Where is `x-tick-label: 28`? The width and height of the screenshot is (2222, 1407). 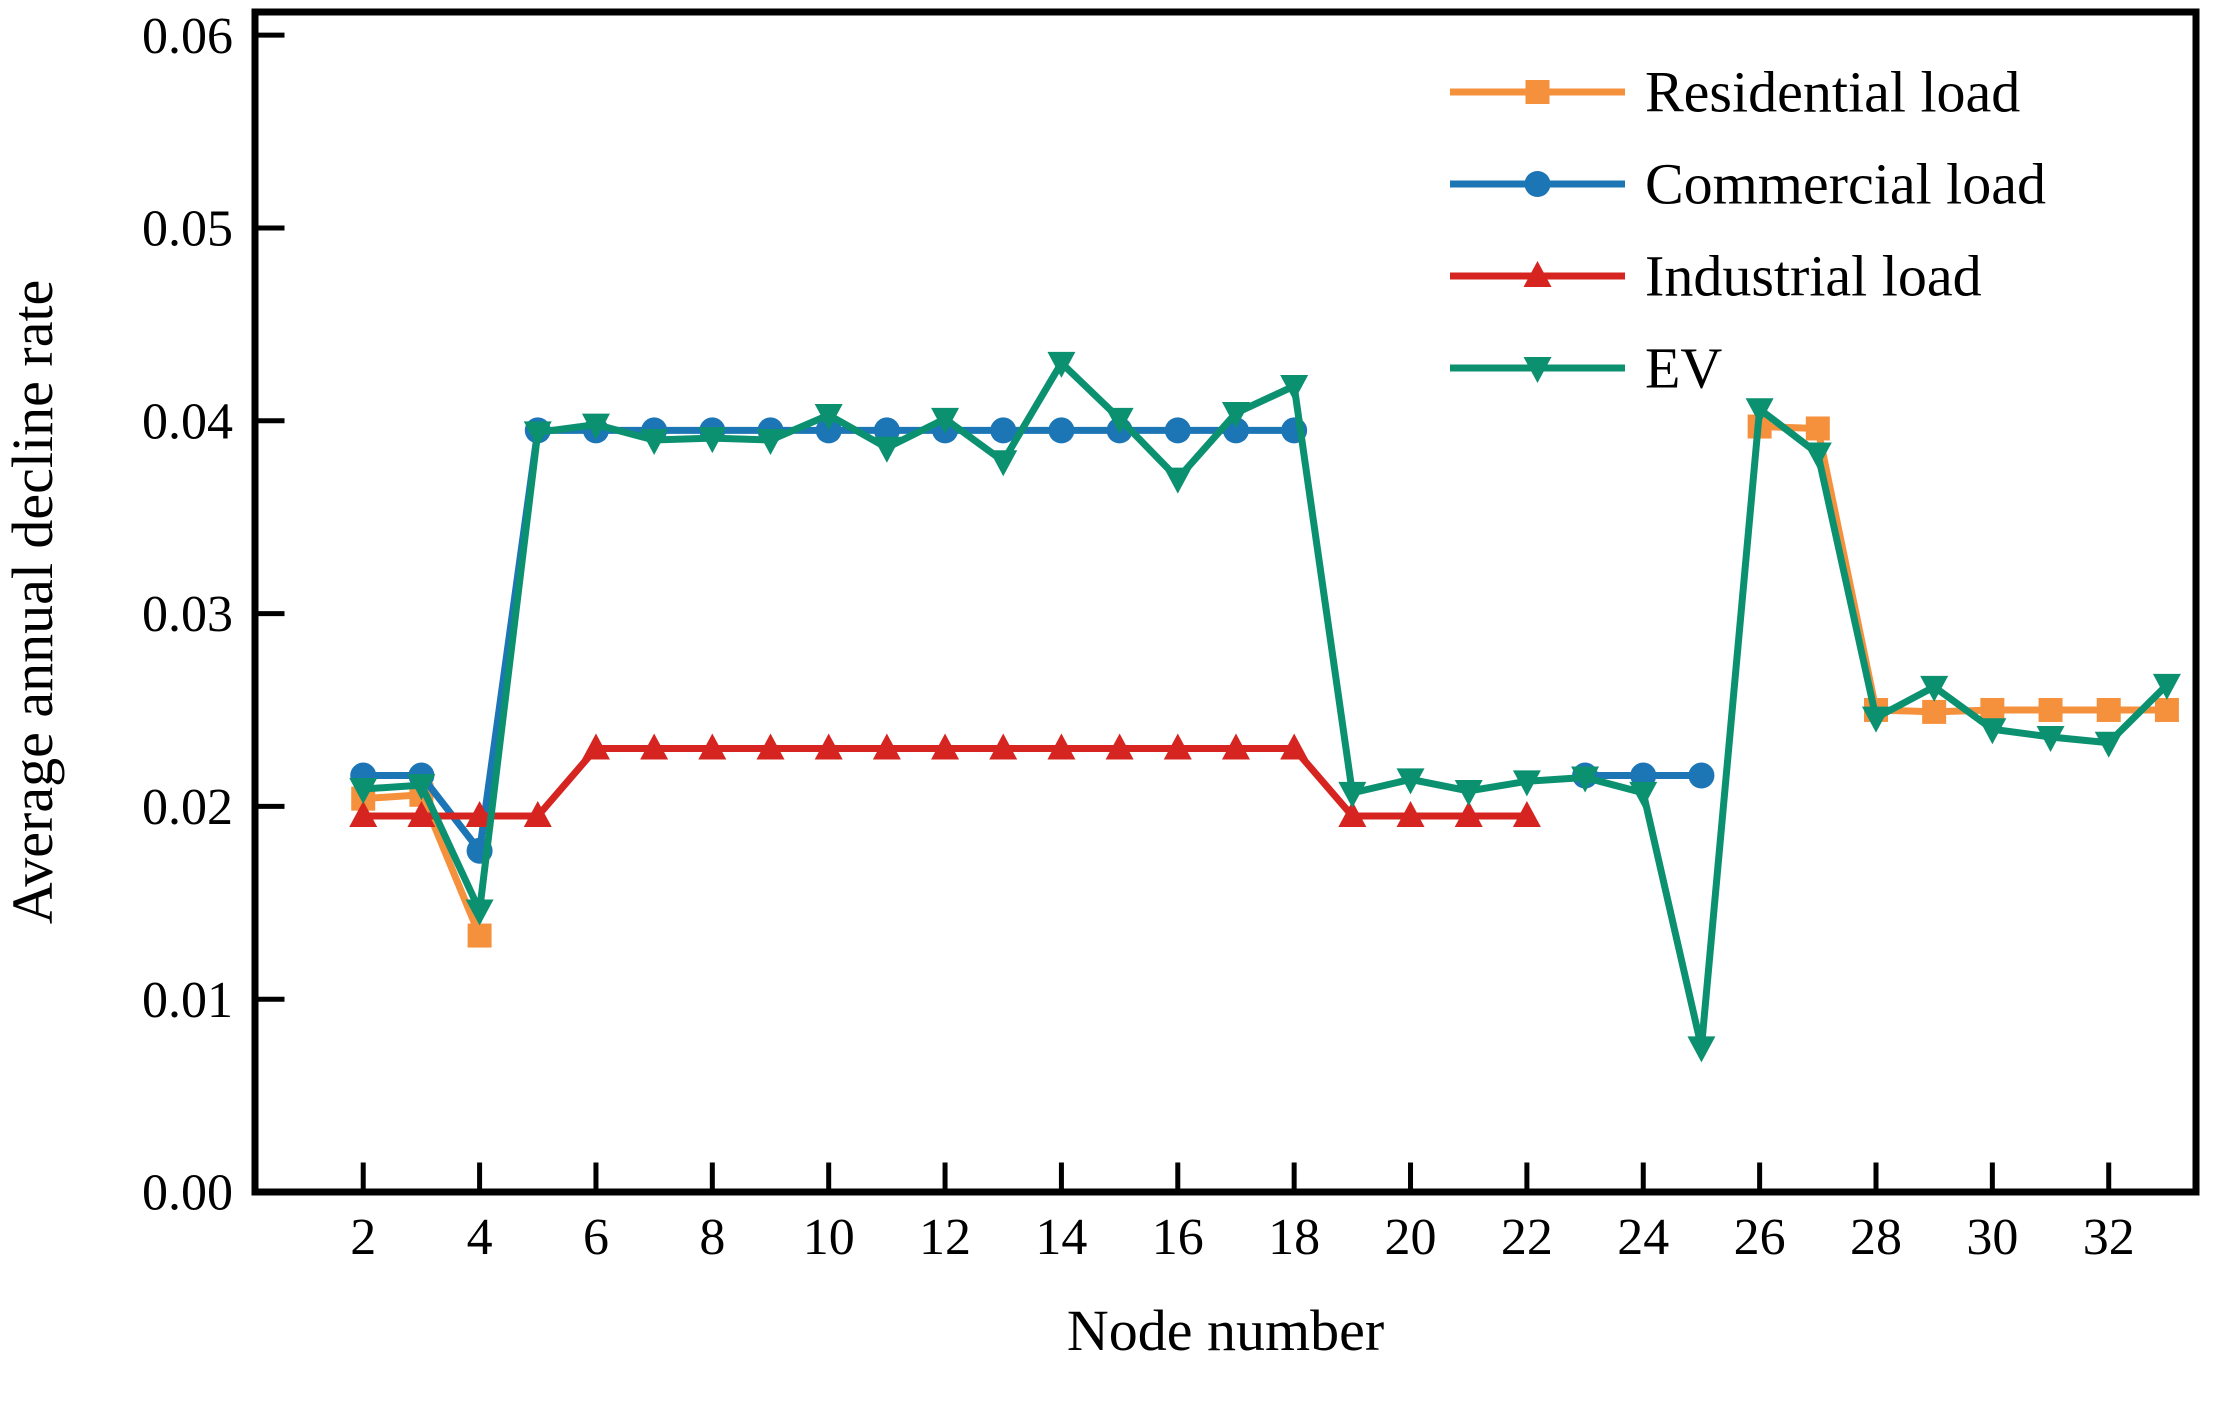 x-tick-label: 28 is located at coordinates (1876, 1237).